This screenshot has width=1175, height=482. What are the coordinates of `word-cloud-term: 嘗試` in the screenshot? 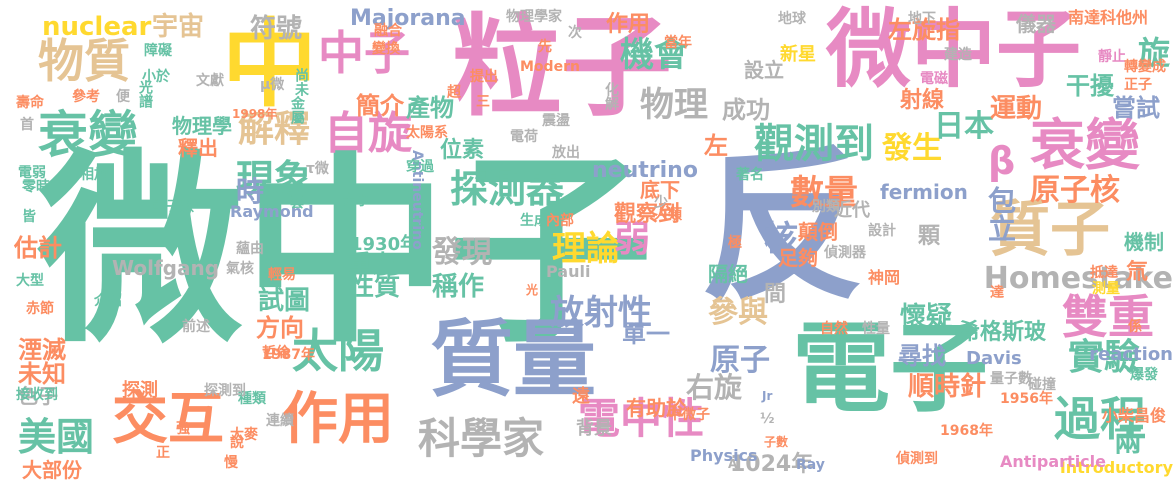 It's located at (1136, 108).